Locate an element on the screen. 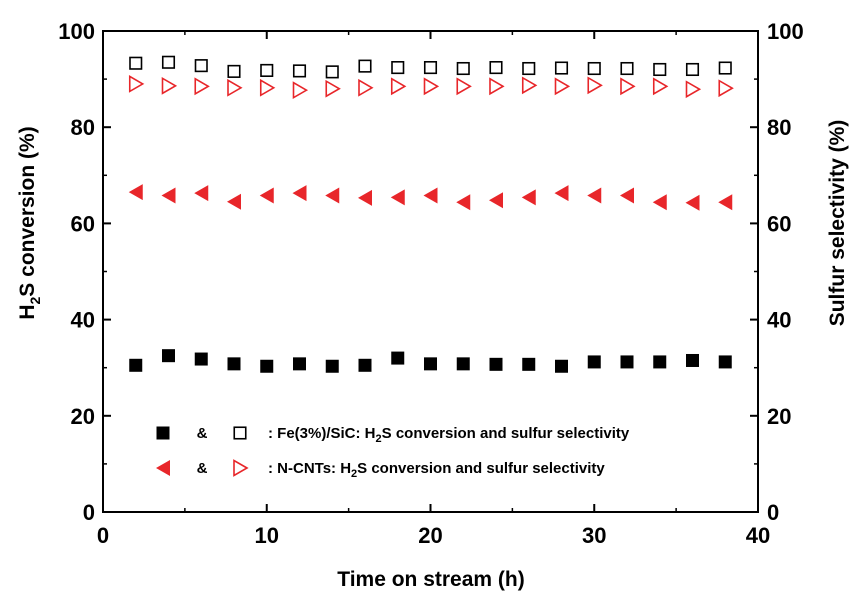 The width and height of the screenshot is (854, 593). y-tick-label-left: 60 is located at coordinates (83, 223).